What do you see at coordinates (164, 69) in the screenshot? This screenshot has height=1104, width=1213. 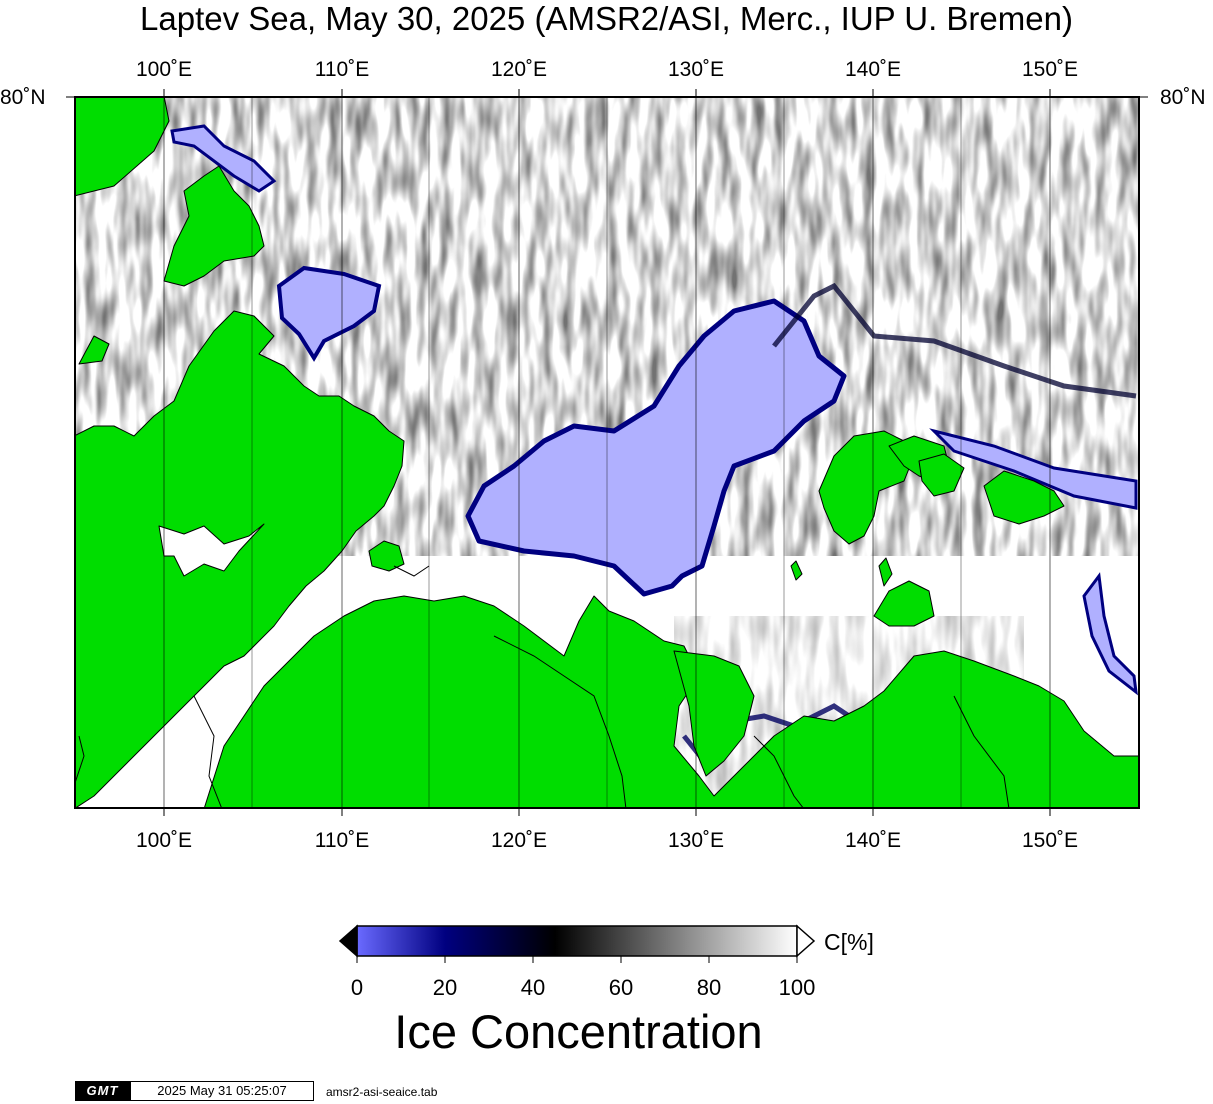 I see `lon-label-top-100: 100˚E` at bounding box center [164, 69].